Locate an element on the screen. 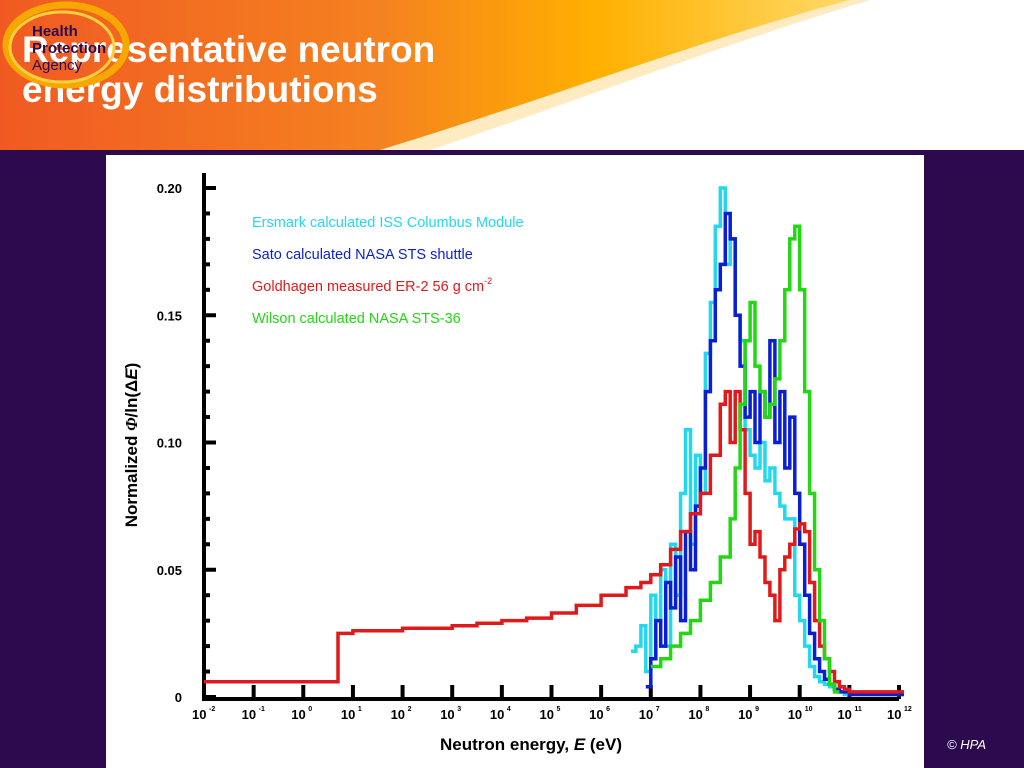 The height and width of the screenshot is (768, 1024). y-tick-label: 0.10 is located at coordinates (169, 443).